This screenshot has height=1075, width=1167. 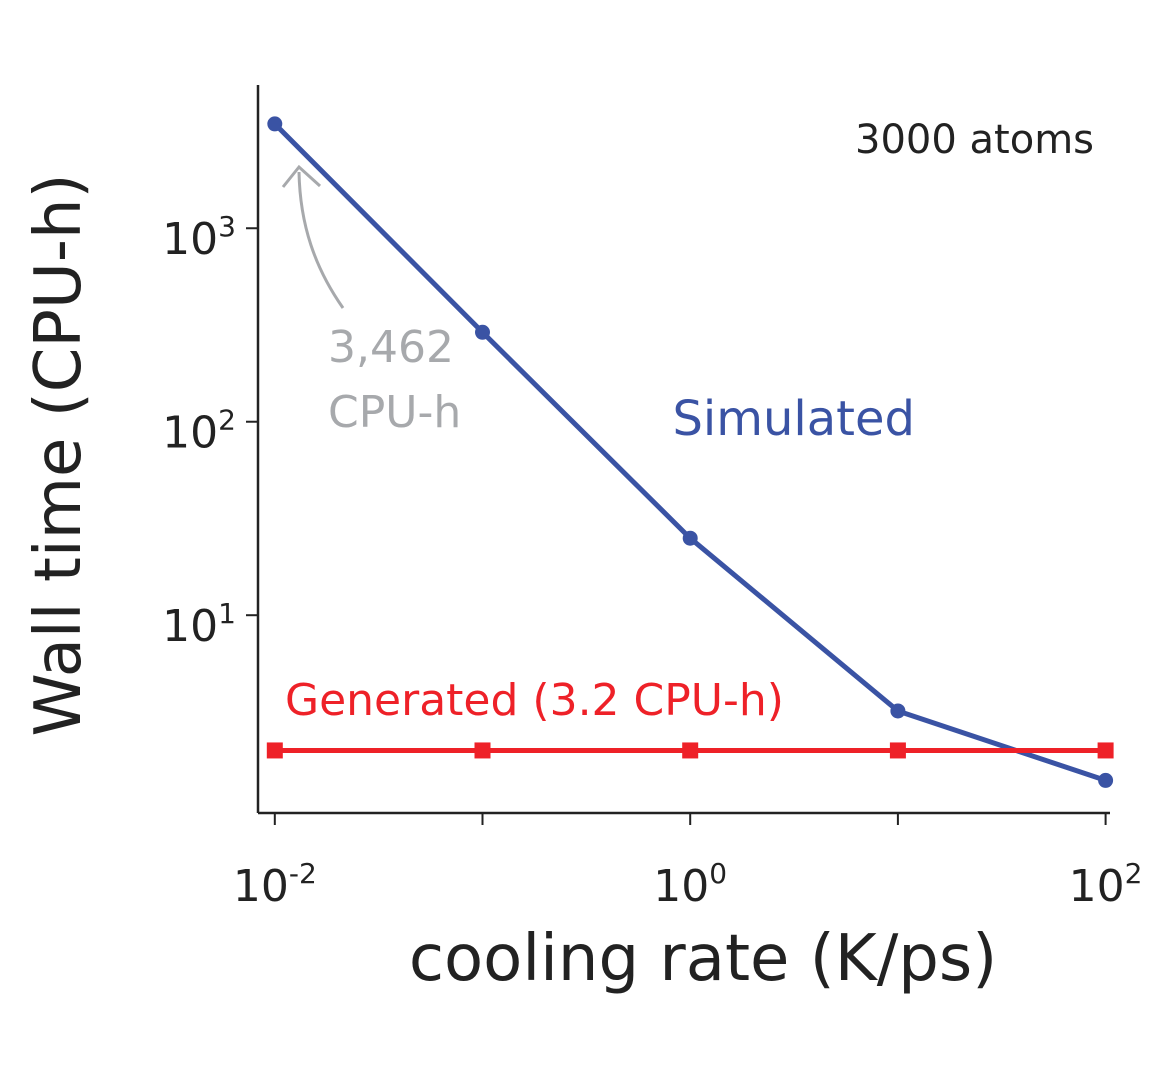 What do you see at coordinates (1106, 884) in the screenshot?
I see `x-tick-label: 10²` at bounding box center [1106, 884].